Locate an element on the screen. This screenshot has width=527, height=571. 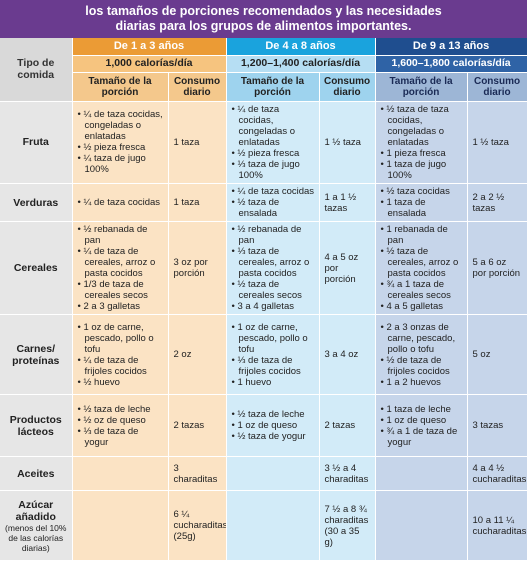
age-header-4-8: De 4 a 8 años is located at coordinates (301, 47).